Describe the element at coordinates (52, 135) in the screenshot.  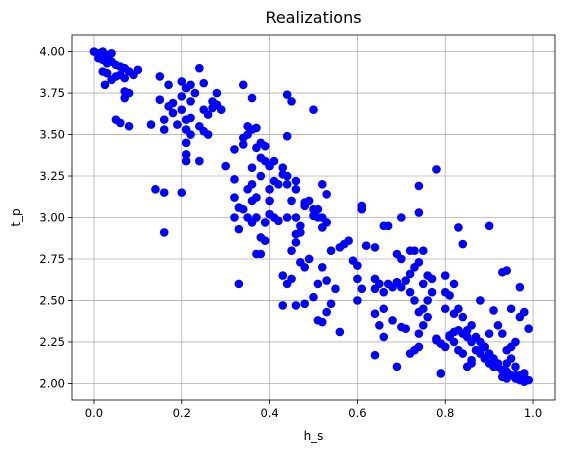
I see `y-tick-label: 3.50` at that location.